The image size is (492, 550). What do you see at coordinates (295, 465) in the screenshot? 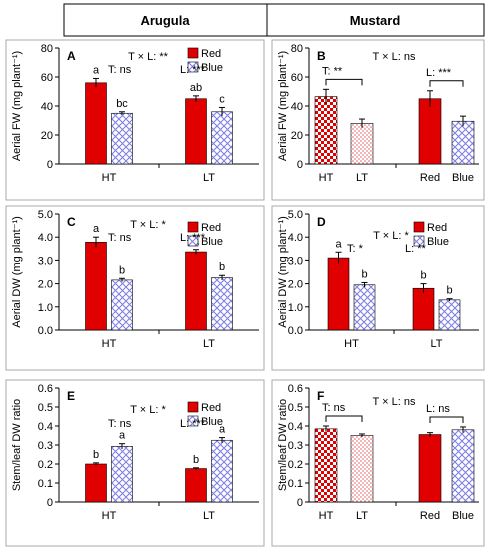
I see `y-tick-label: 0.2` at bounding box center [295, 465].